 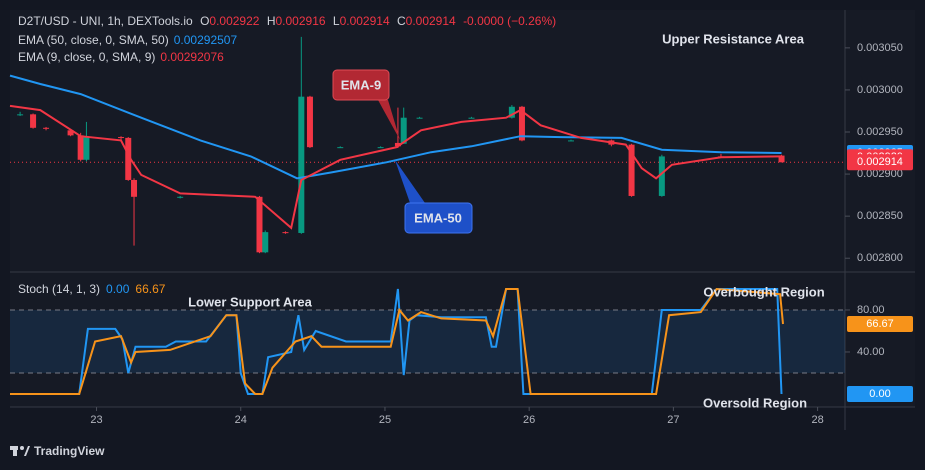 I want to click on callout-text: EMA-50, so click(x=438, y=217).